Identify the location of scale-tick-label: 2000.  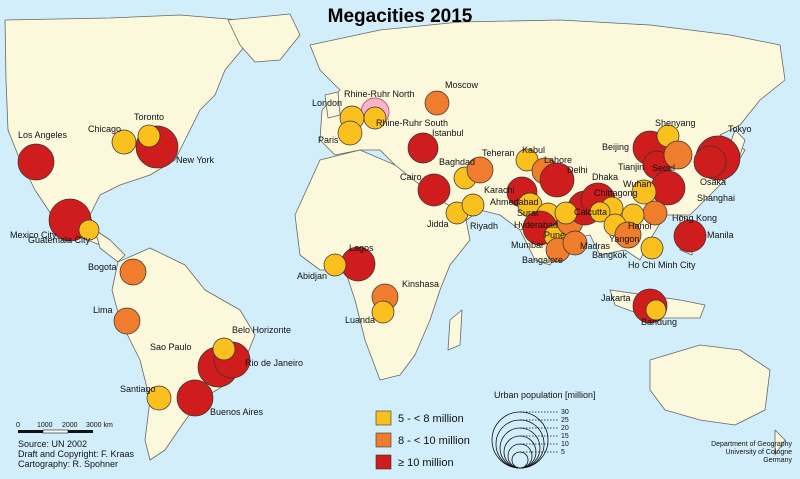
(70, 425).